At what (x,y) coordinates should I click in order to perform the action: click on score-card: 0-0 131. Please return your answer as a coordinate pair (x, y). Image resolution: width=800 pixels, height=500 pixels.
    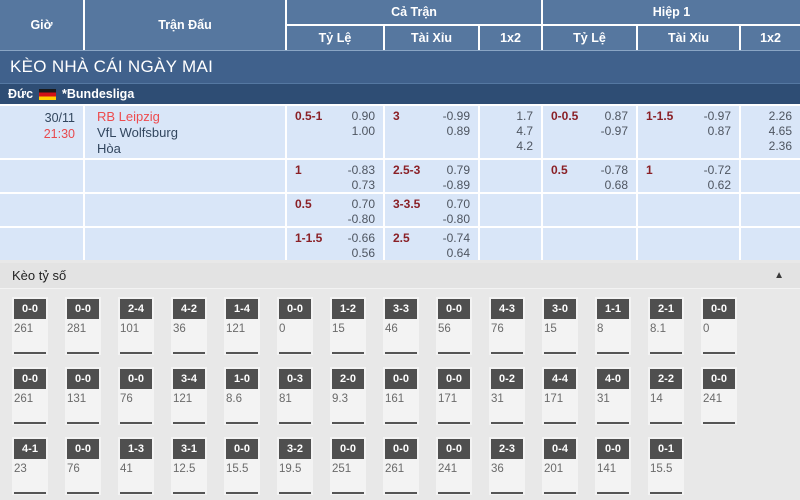
    Looking at the image, I should click on (83, 396).